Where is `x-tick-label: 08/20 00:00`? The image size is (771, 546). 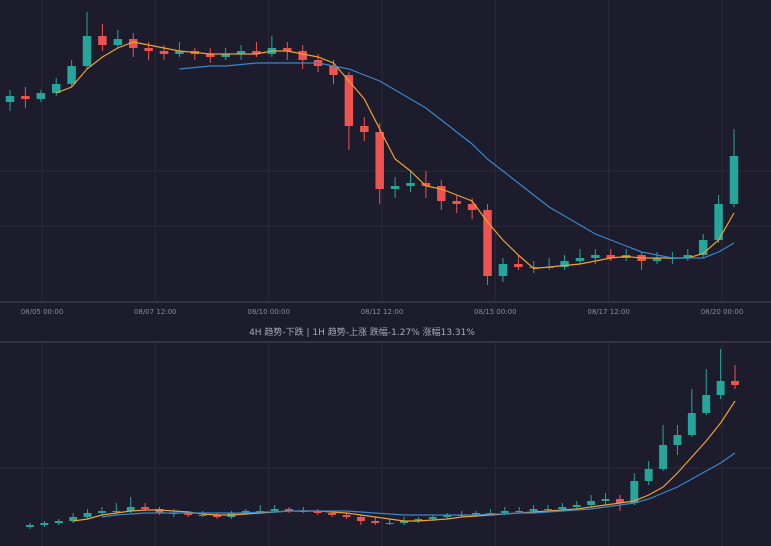 x-tick-label: 08/20 00:00 is located at coordinates (722, 312).